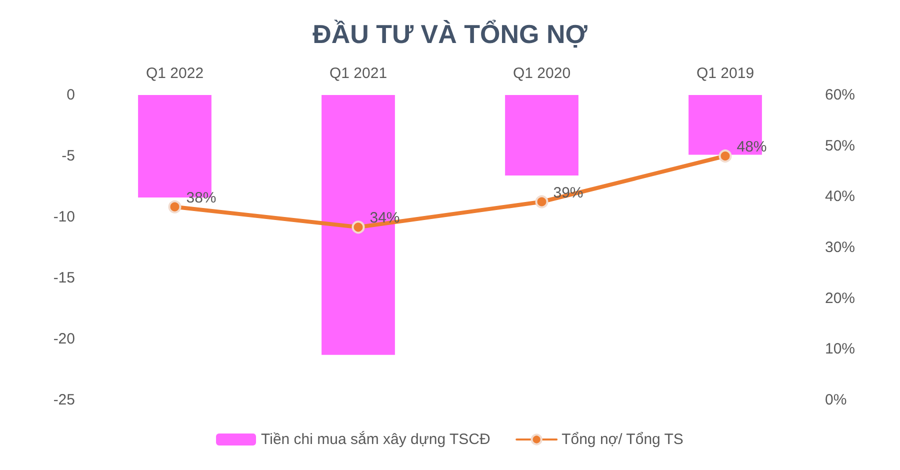 The width and height of the screenshot is (900, 470). I want to click on y-tick-label: 0, so click(70, 95).